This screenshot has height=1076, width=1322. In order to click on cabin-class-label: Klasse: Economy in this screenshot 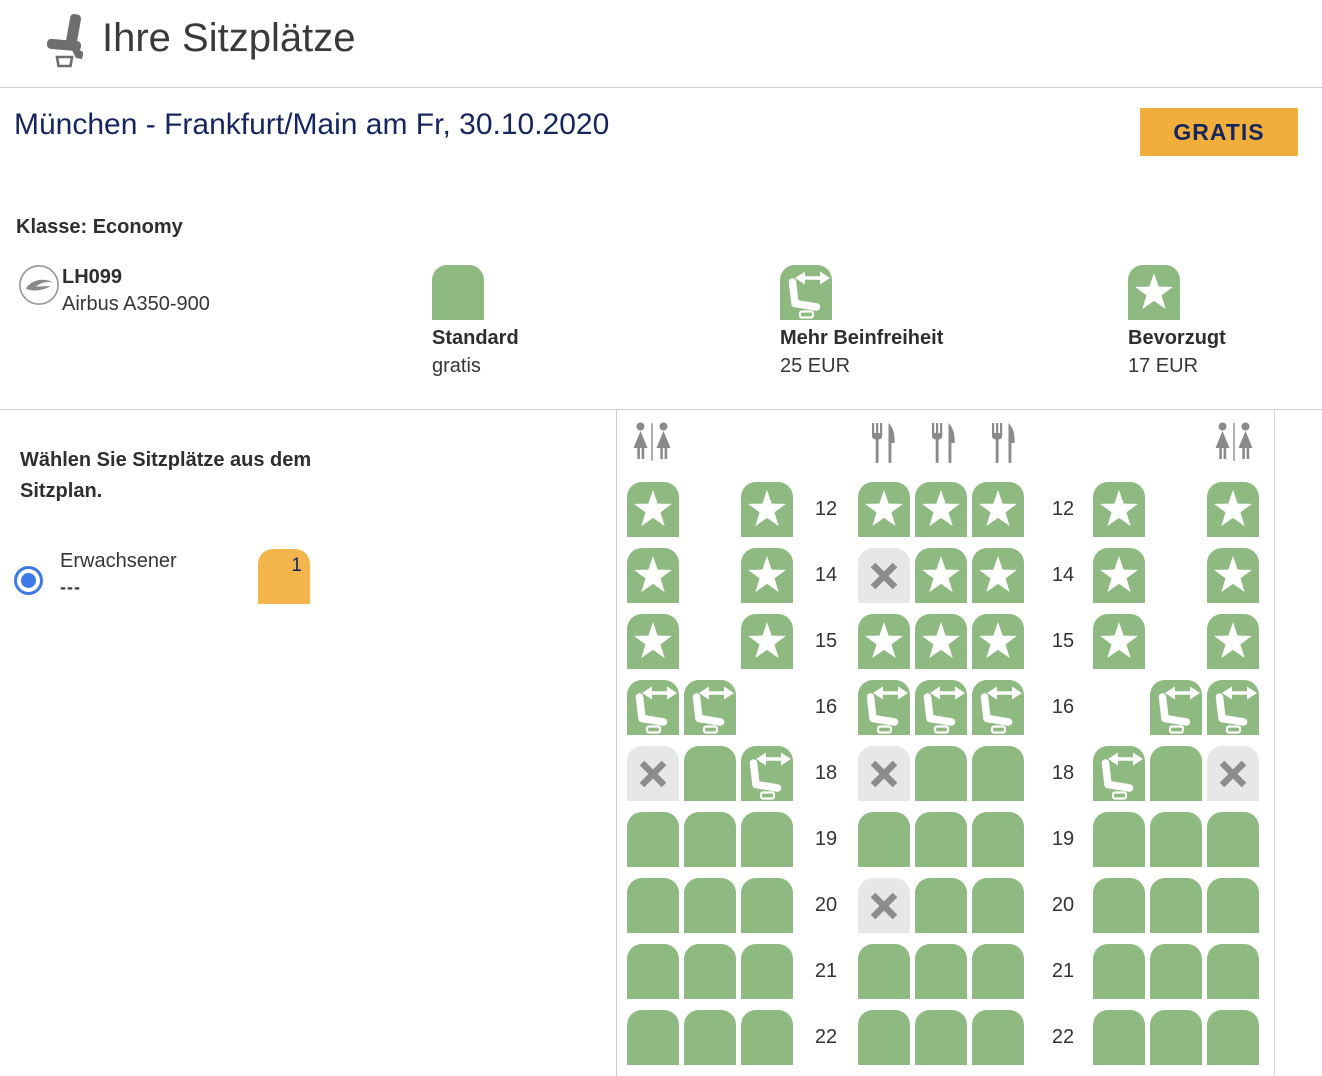, I will do `click(99, 227)`.